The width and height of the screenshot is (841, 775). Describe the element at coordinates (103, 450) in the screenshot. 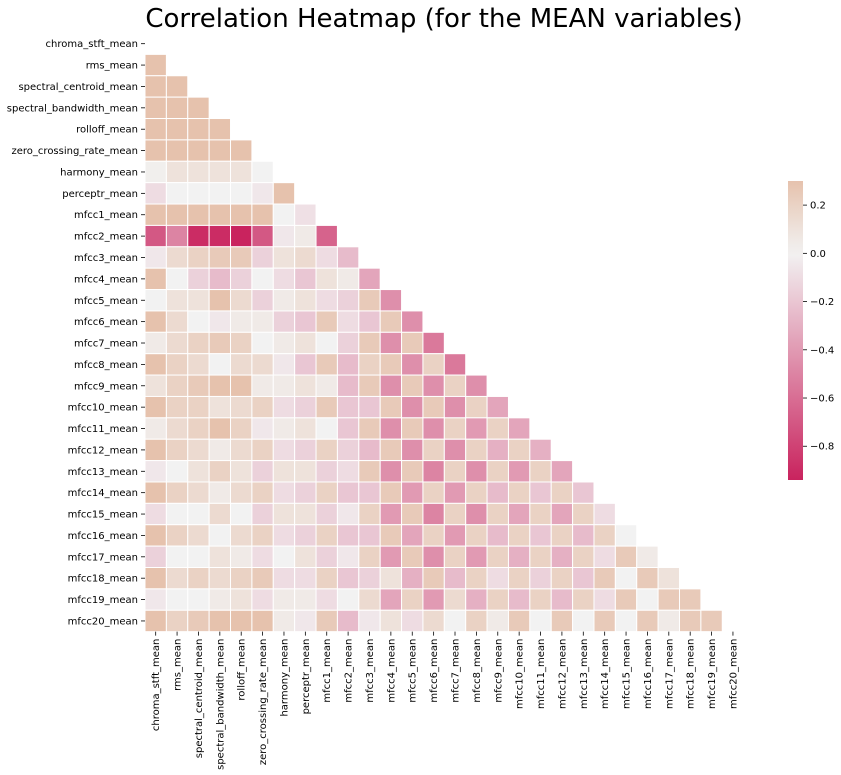

I see `y-tick-label: mfcc12_mean` at that location.